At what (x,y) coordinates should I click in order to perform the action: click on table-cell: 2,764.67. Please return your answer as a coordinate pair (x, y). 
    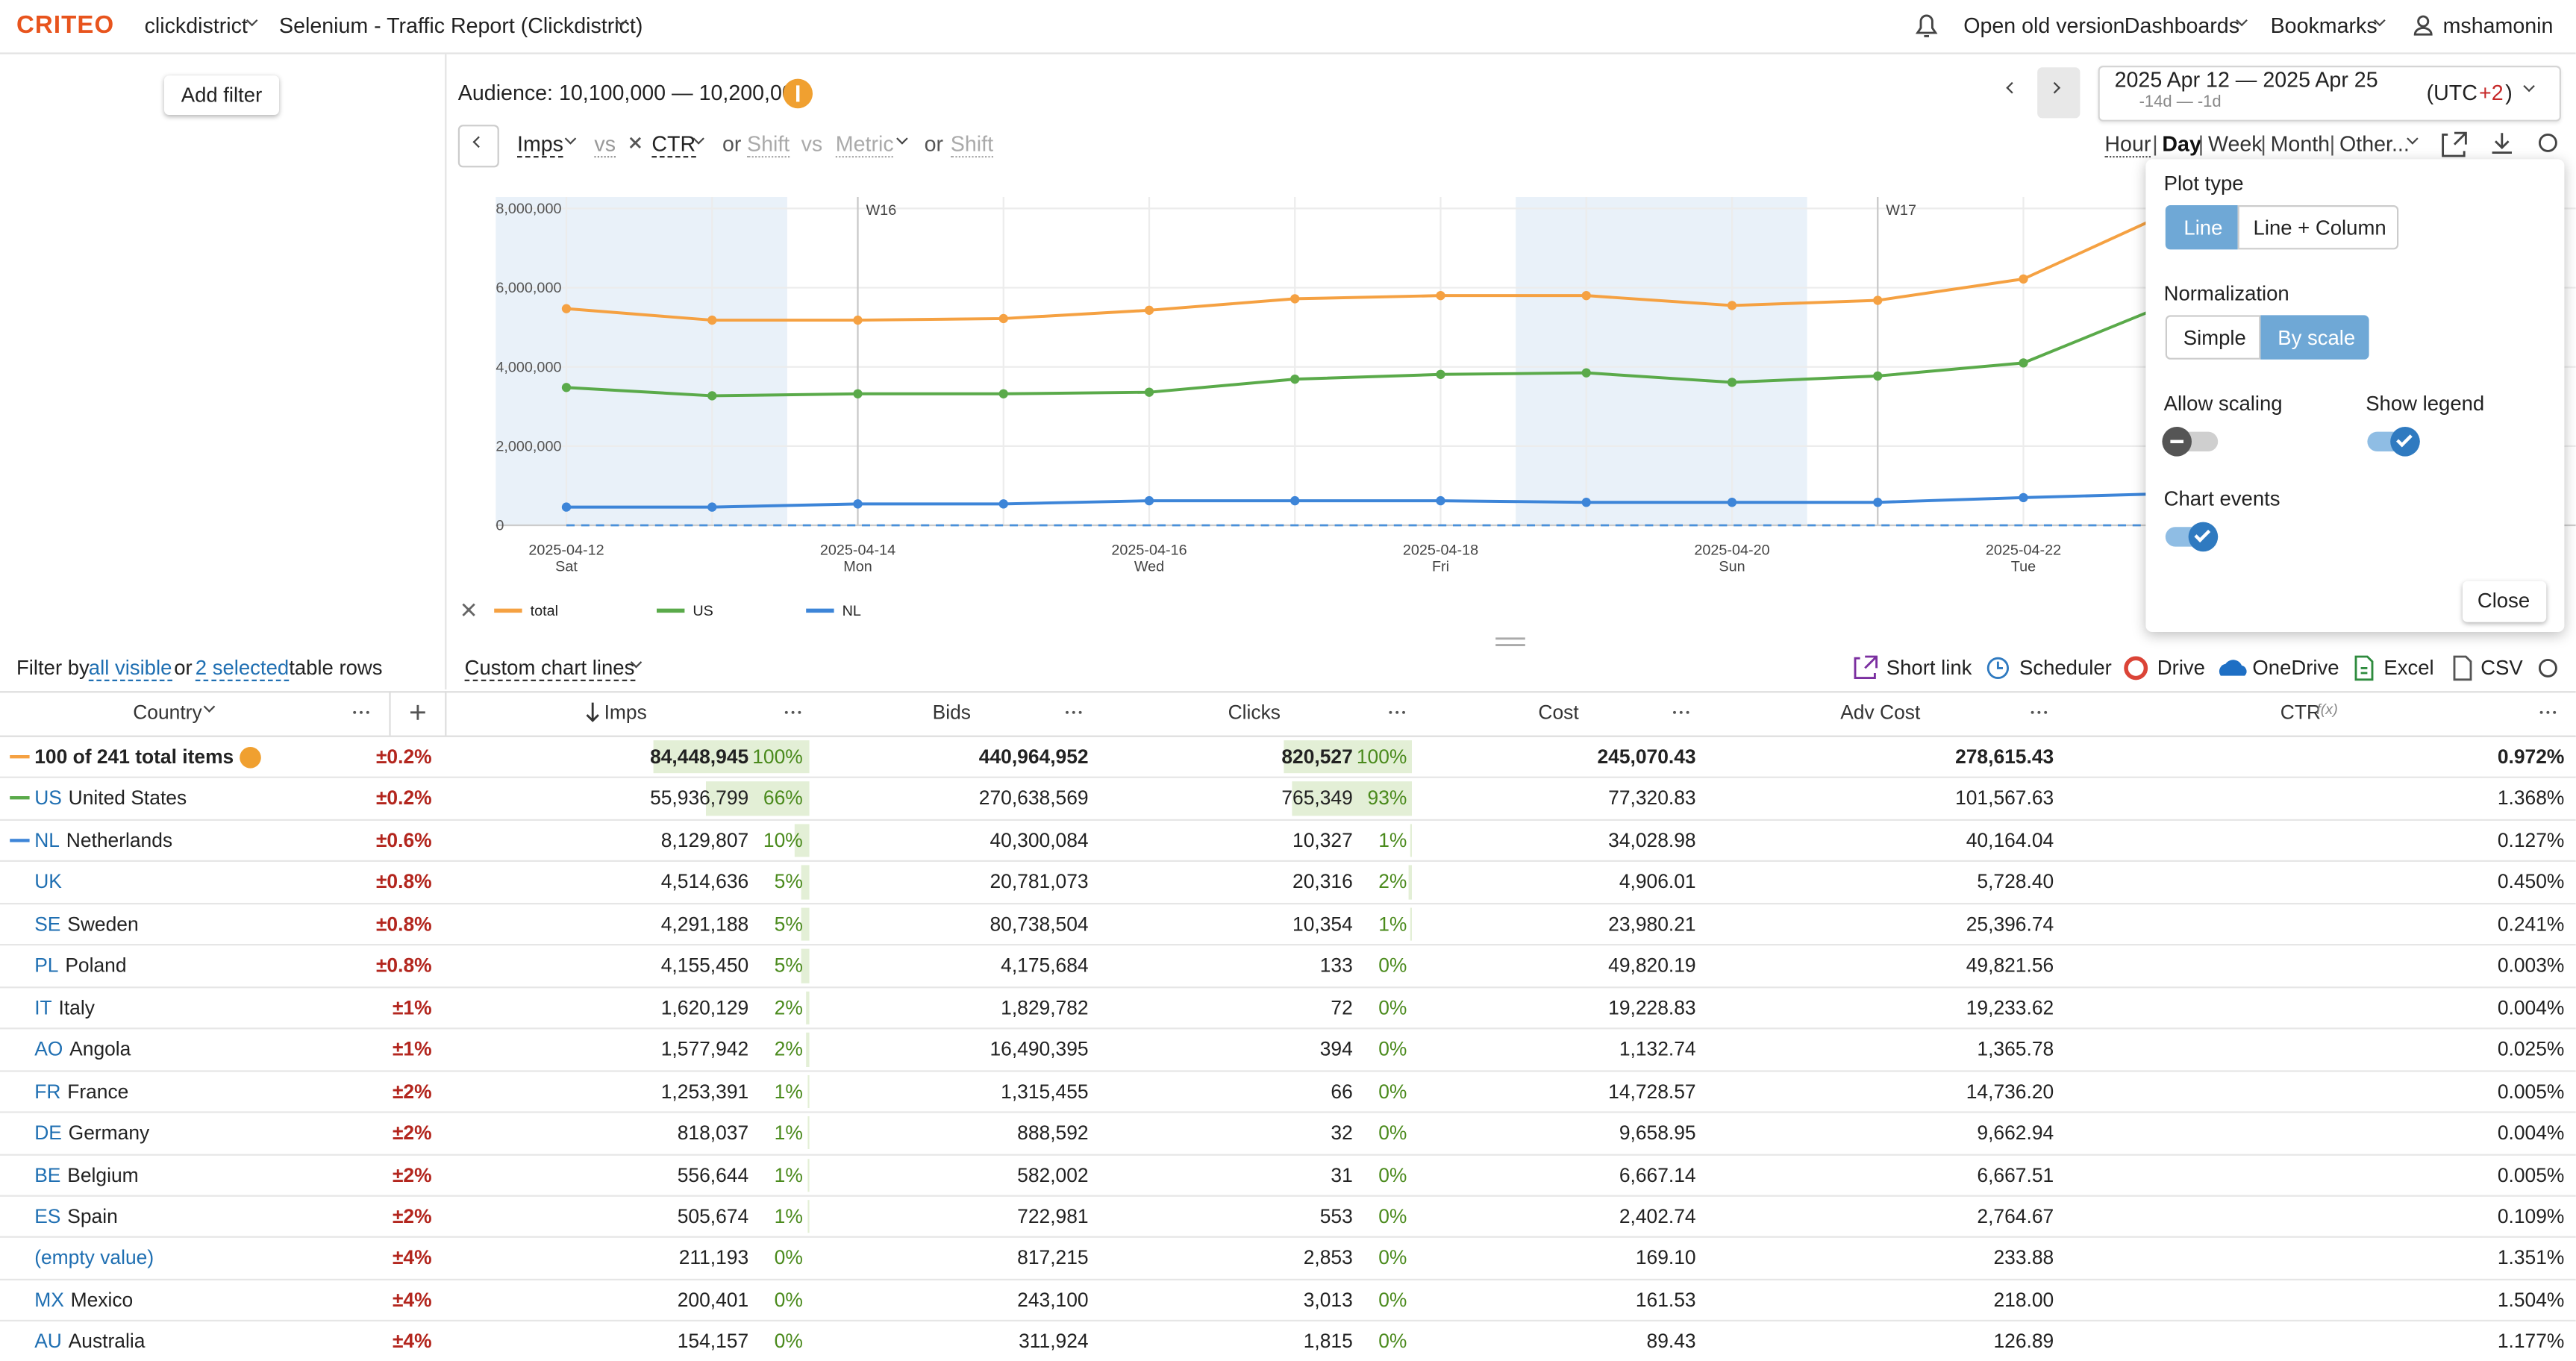
    Looking at the image, I should click on (2015, 1216).